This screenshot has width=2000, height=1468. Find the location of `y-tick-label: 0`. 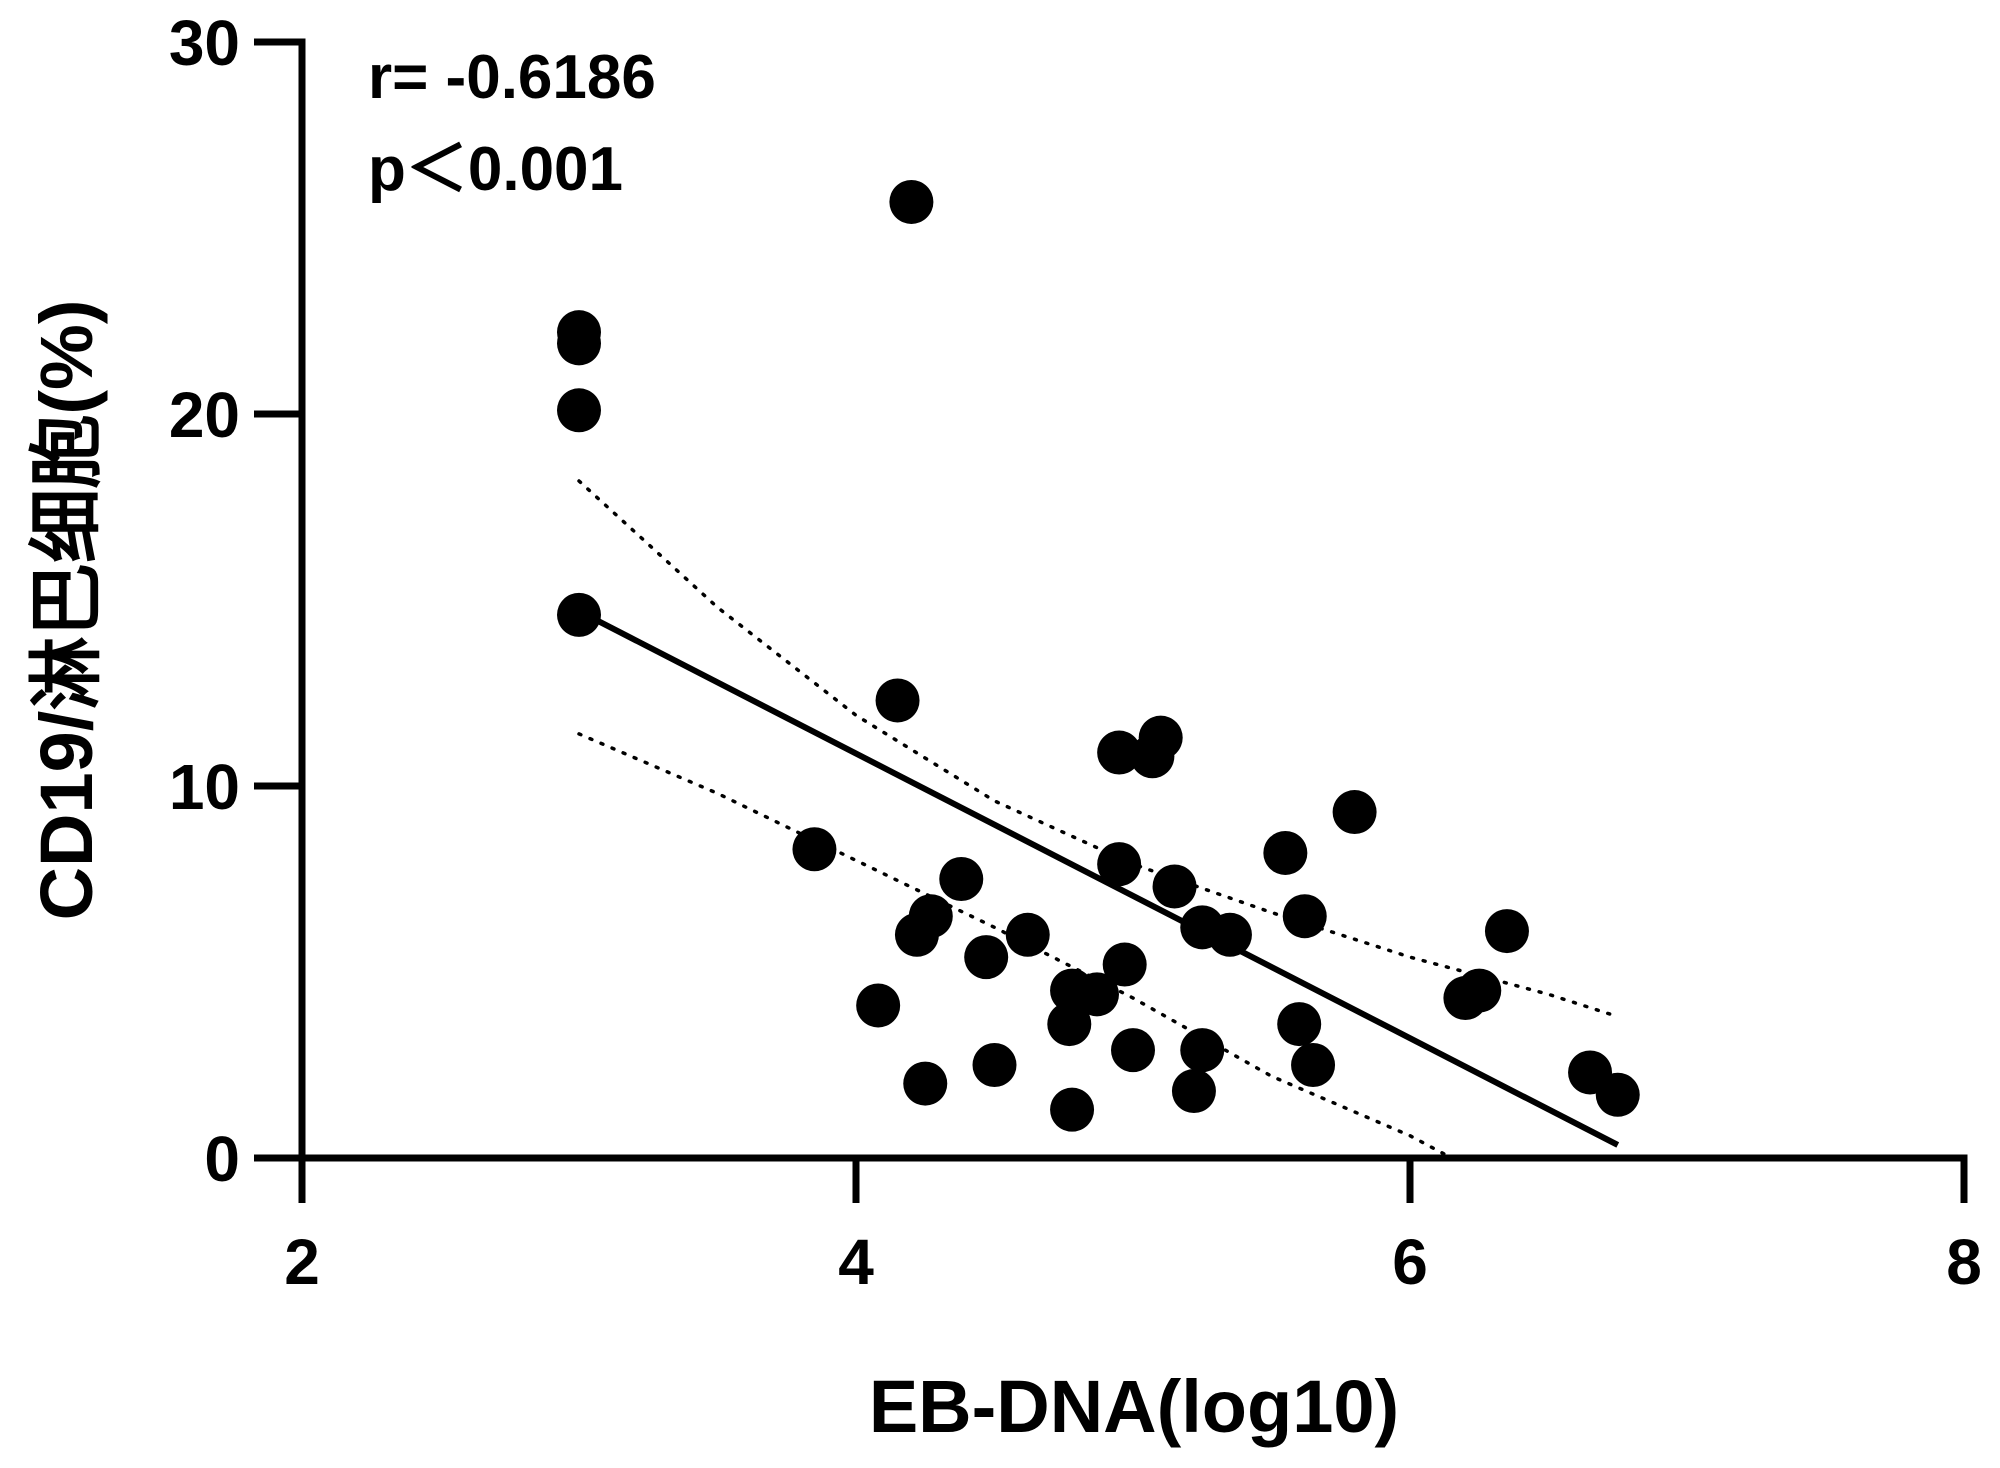

y-tick-label: 0 is located at coordinates (222, 1159).